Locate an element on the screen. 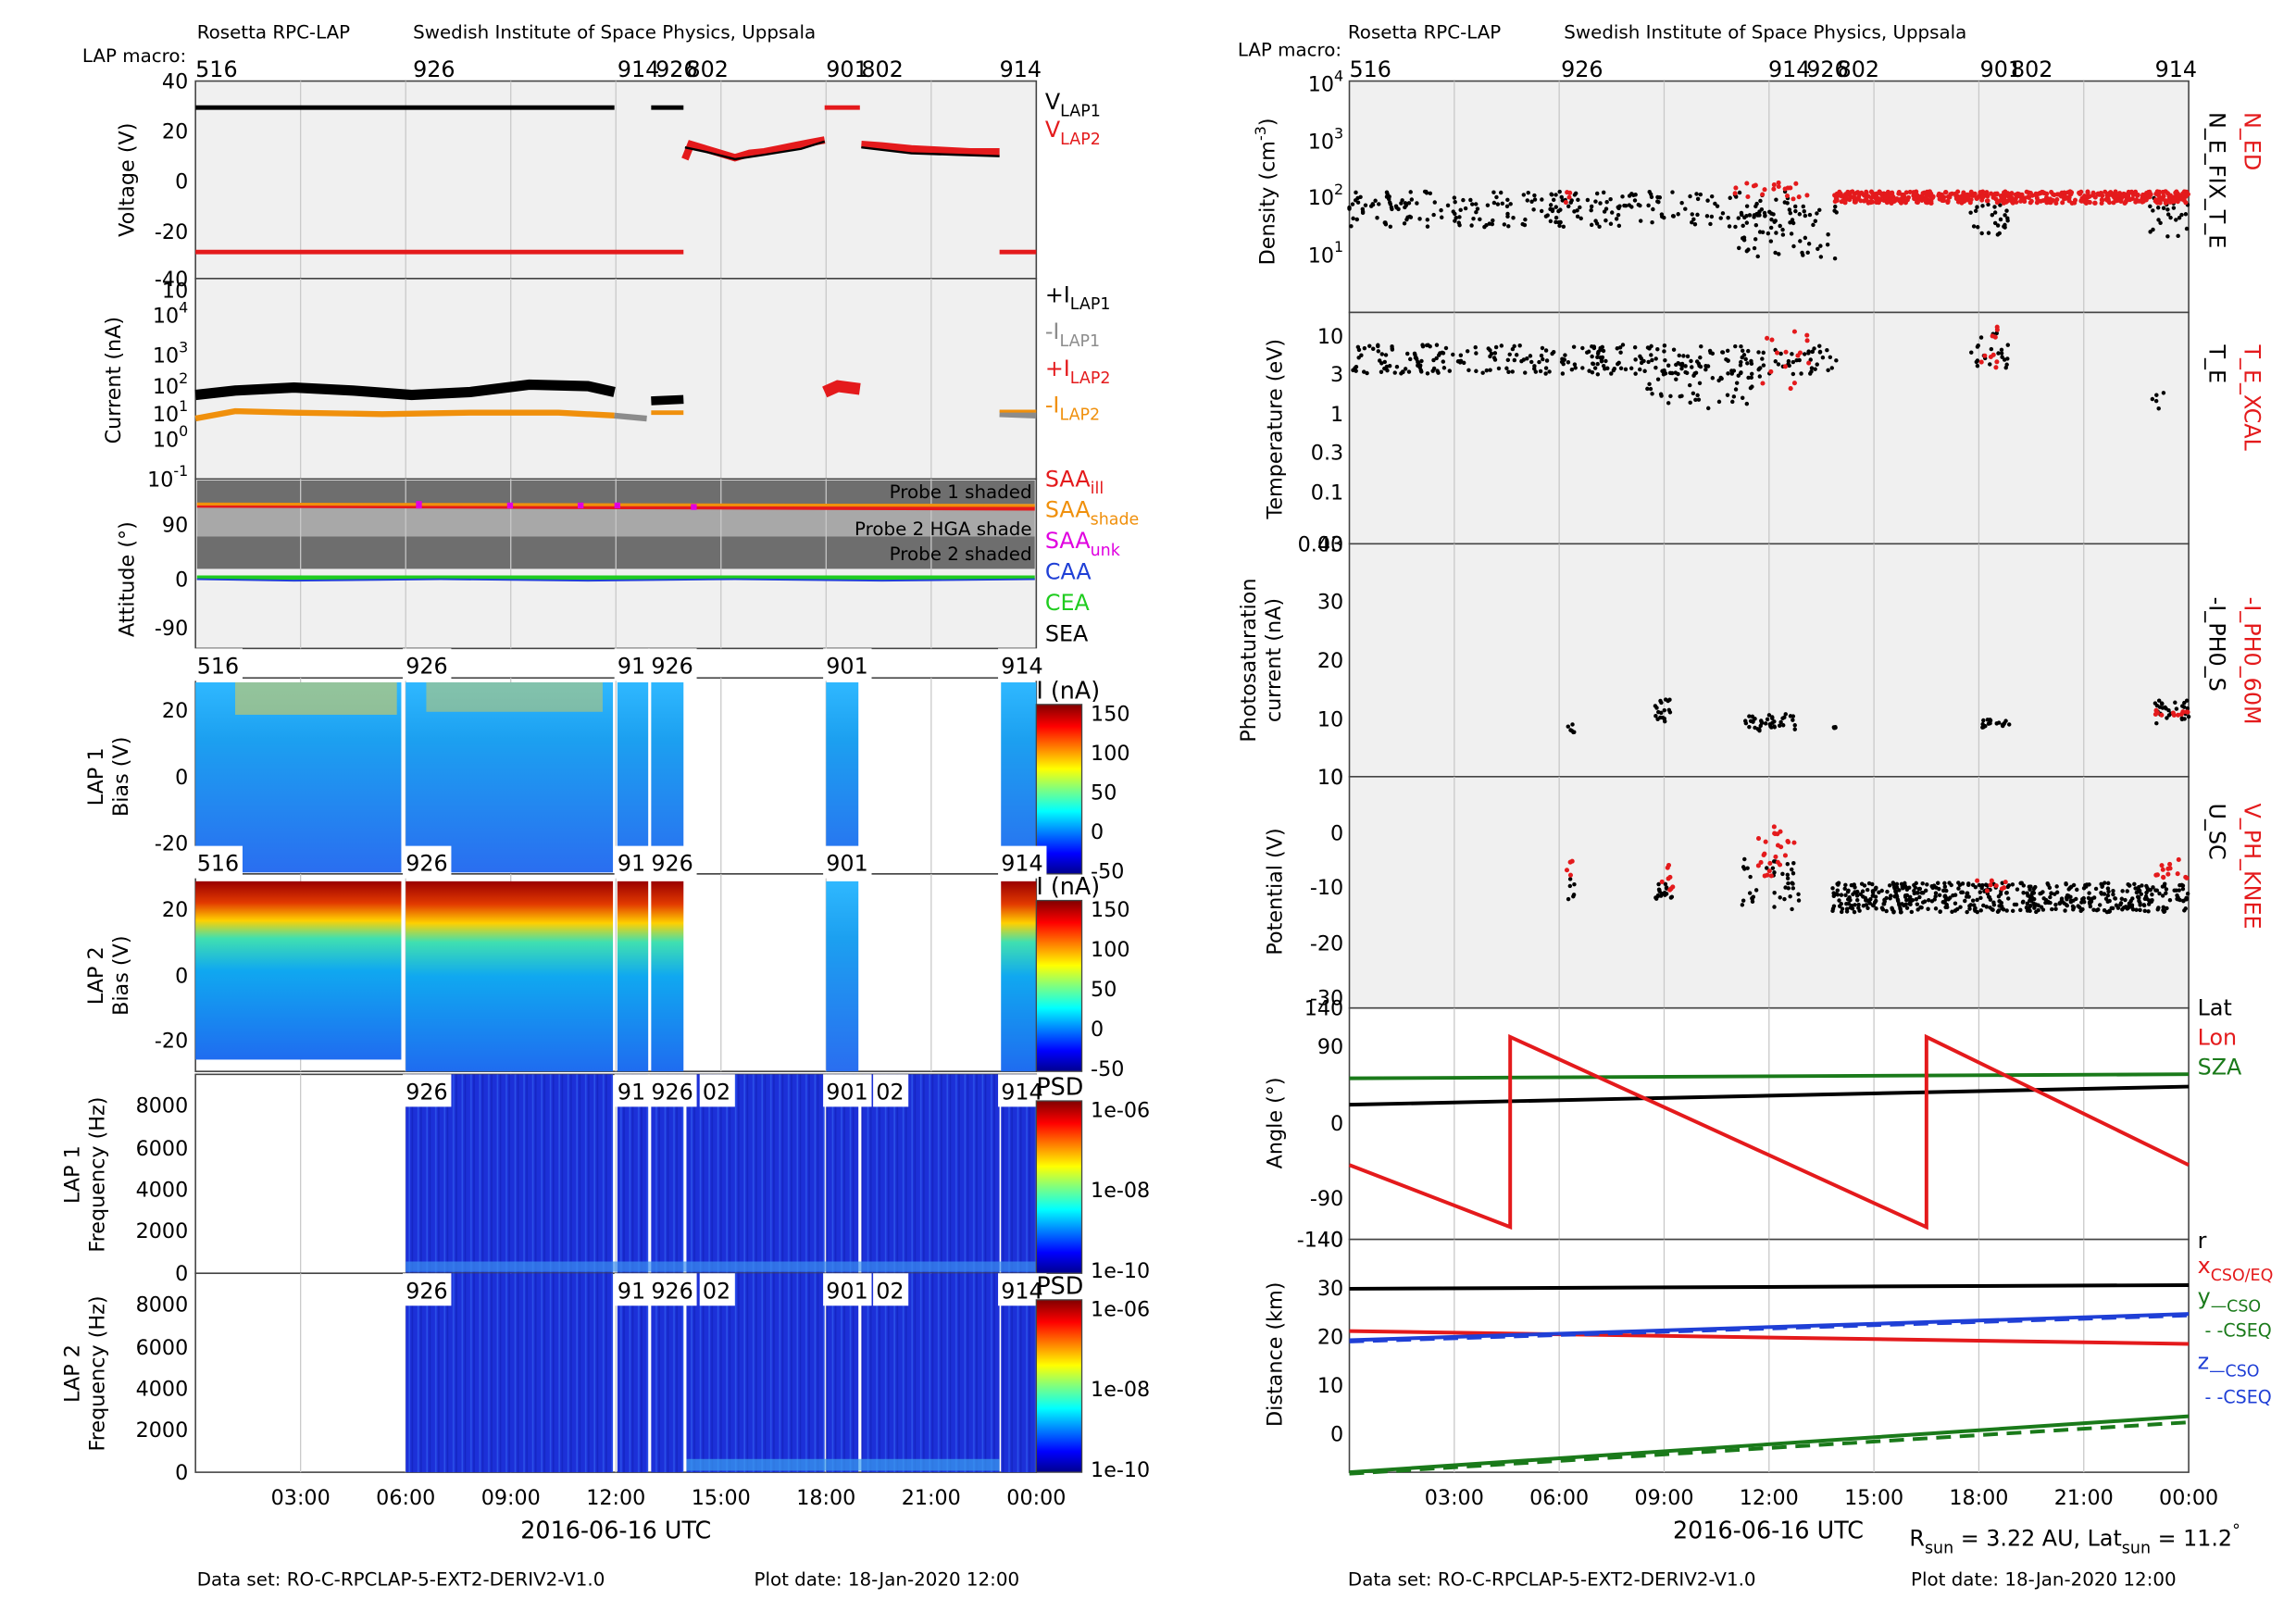  colorbar-label: I (nA) is located at coordinates (1068, 690).